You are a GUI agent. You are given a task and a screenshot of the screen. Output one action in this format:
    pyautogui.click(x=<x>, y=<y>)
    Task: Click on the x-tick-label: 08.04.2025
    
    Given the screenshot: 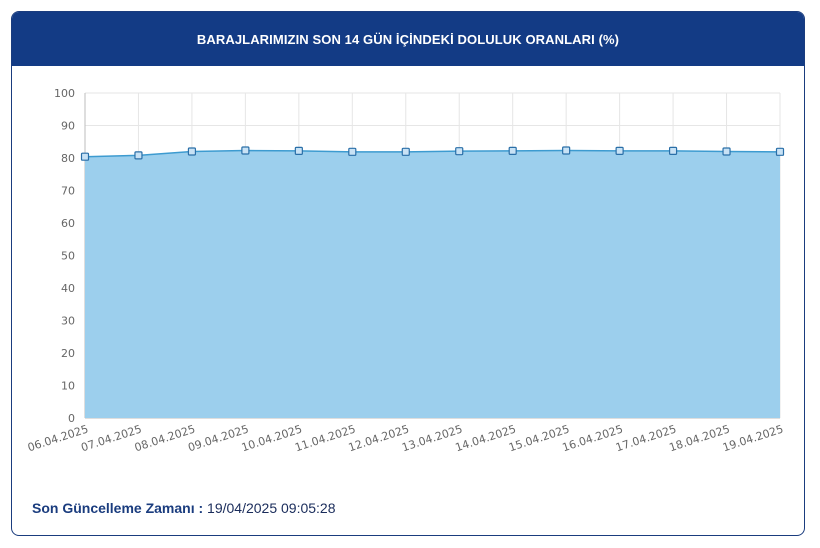 What is the action you would take?
    pyautogui.click(x=165, y=438)
    